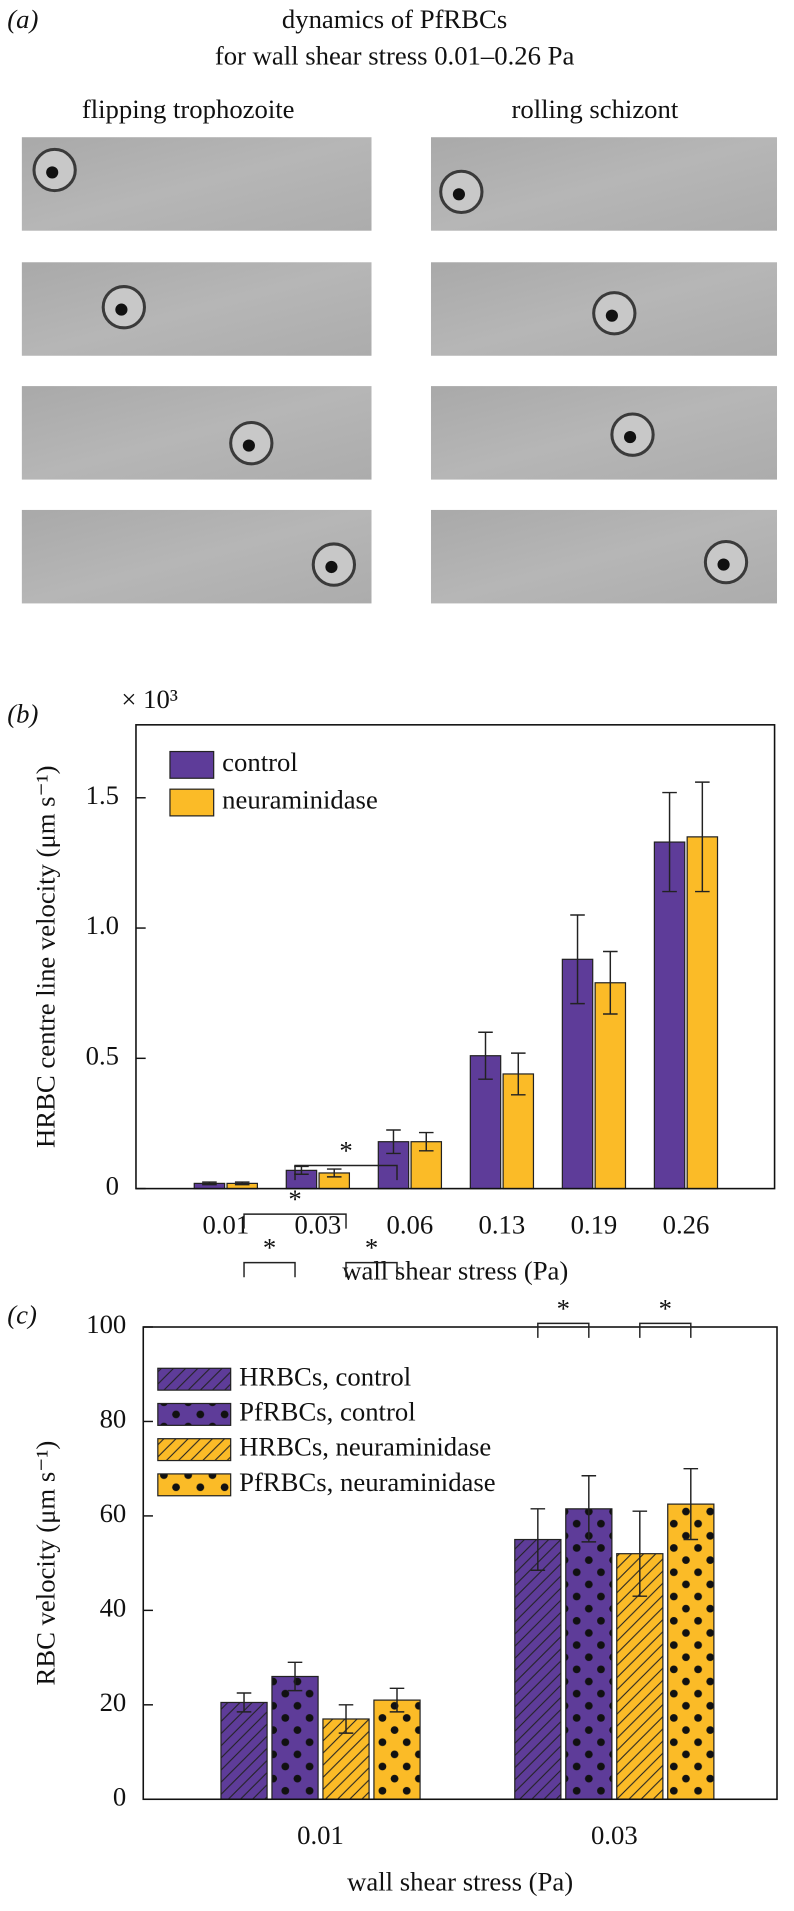 The width and height of the screenshot is (794, 1911). I want to click on y-axis-title: HRBC centre line velocity (μm s⁻¹), so click(46, 956).